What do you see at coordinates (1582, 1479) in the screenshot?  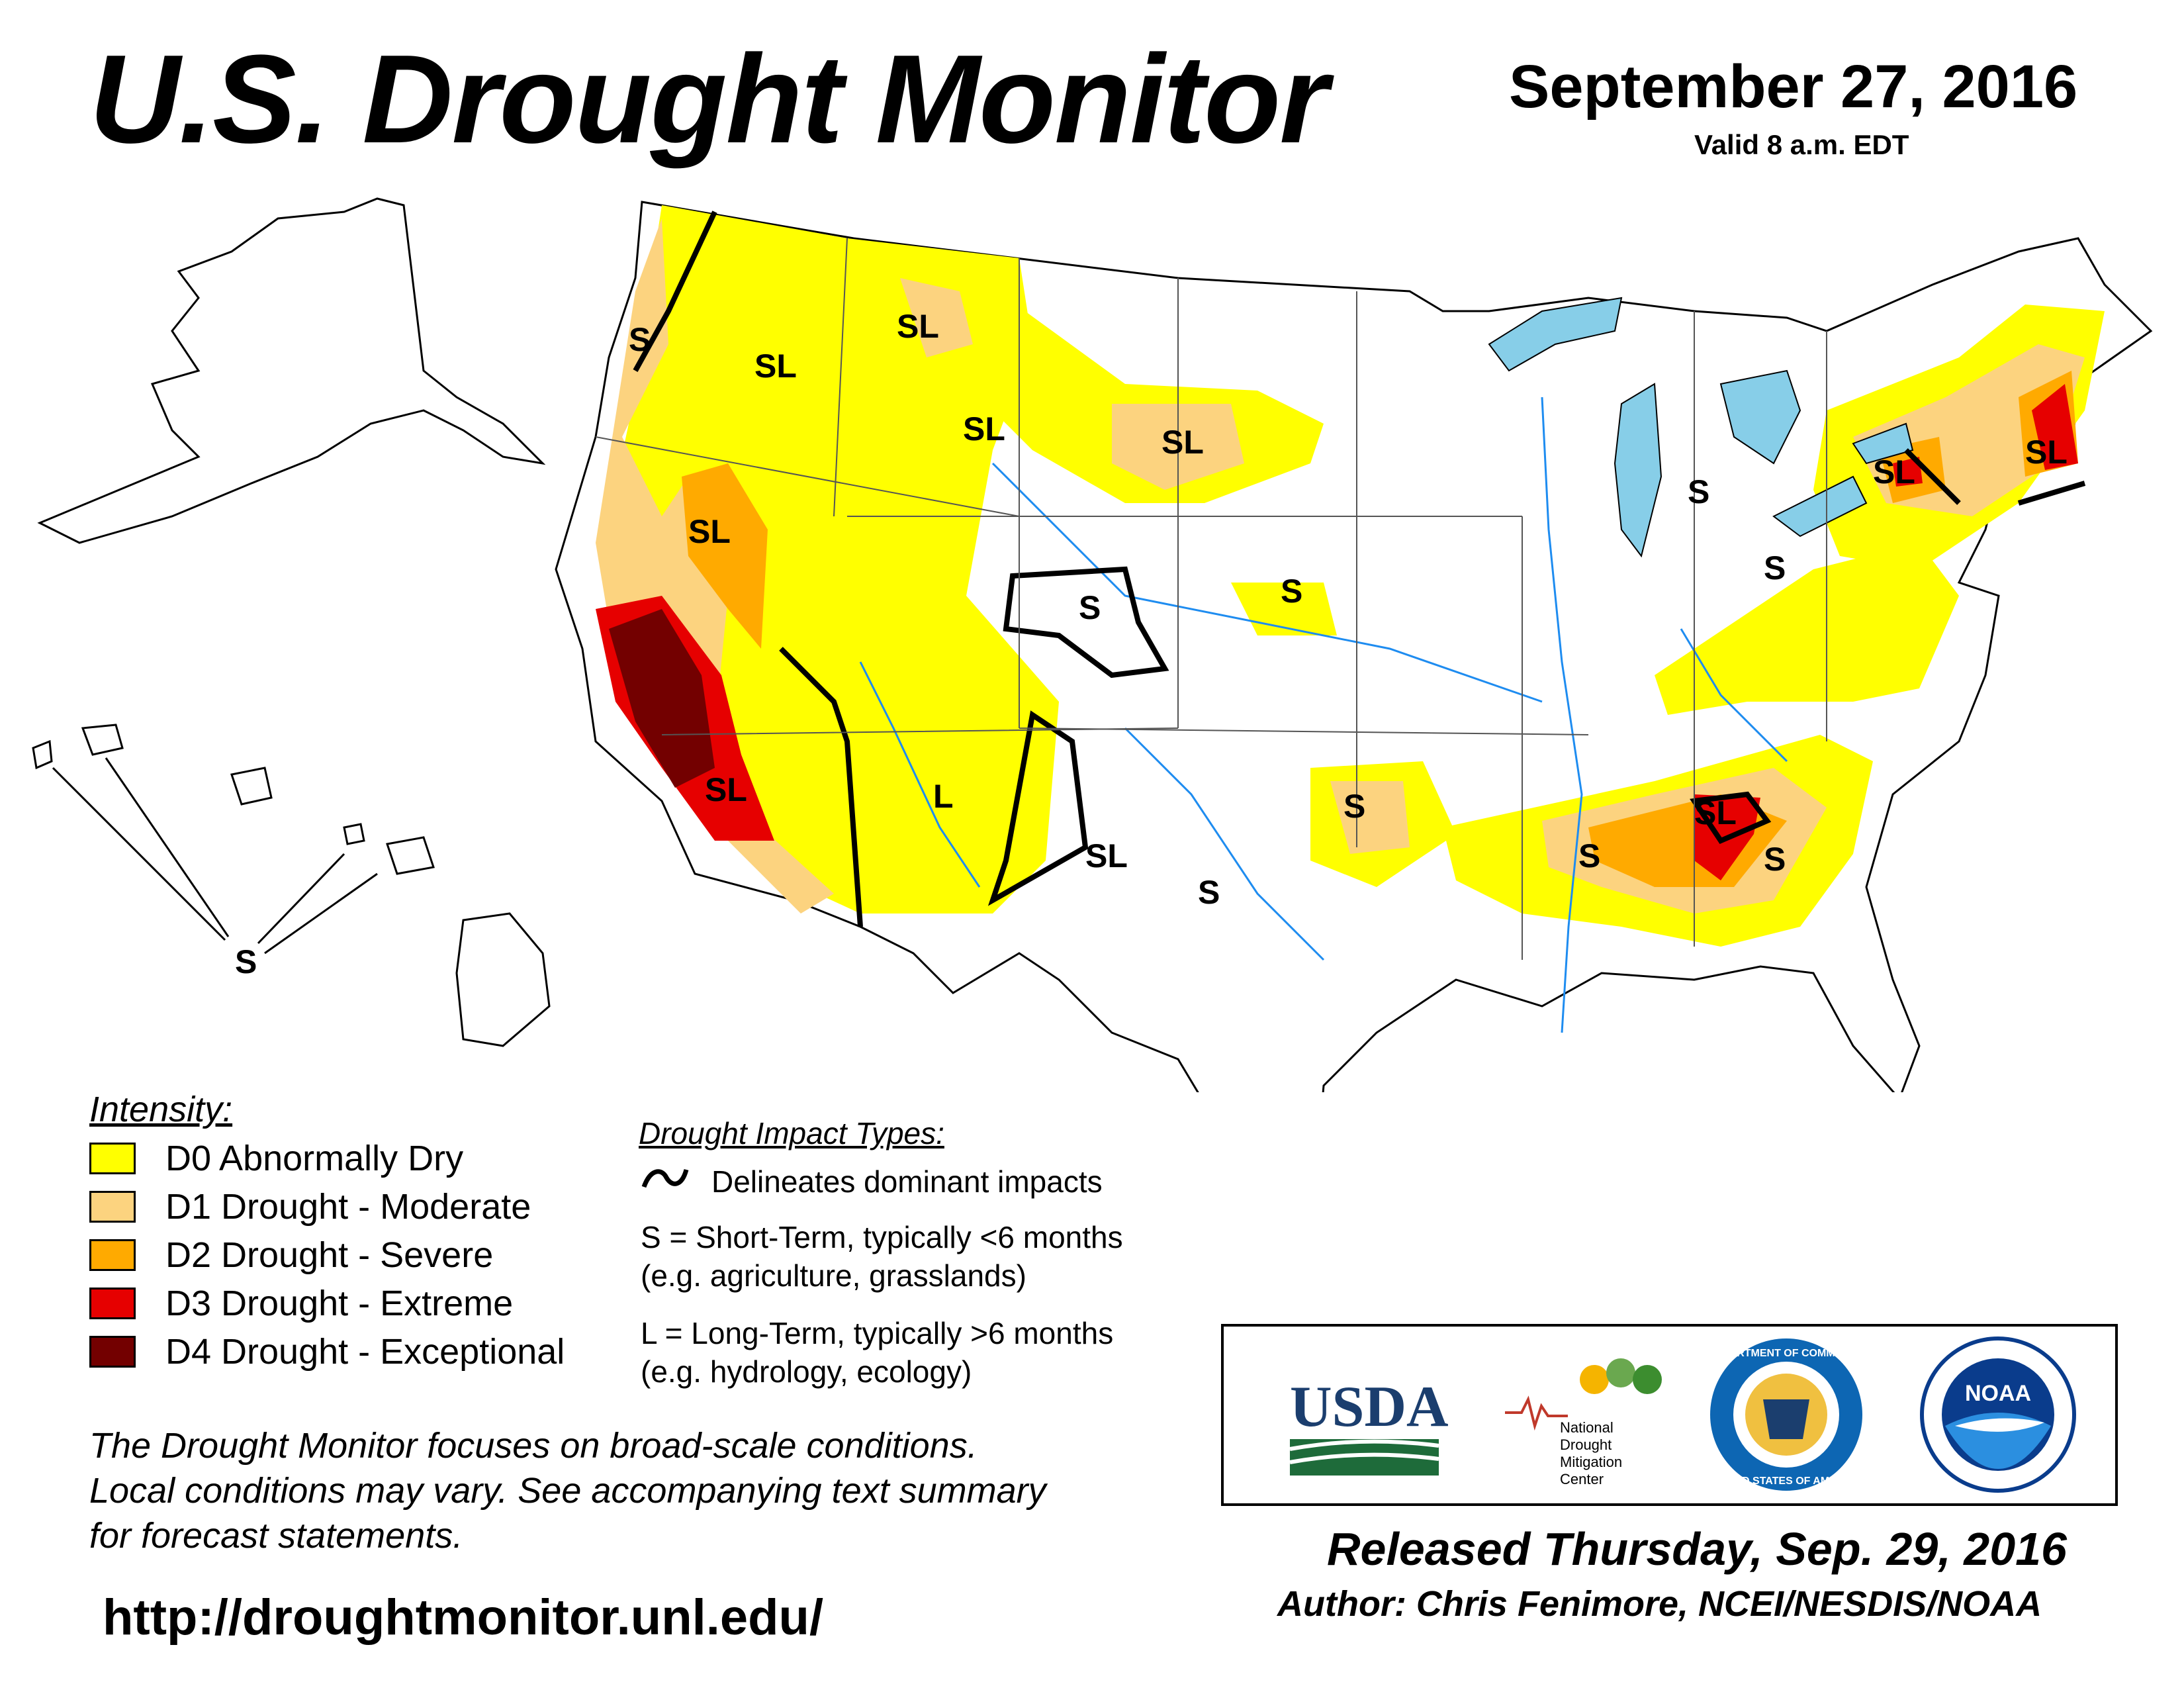 I see `svg-text: Center` at bounding box center [1582, 1479].